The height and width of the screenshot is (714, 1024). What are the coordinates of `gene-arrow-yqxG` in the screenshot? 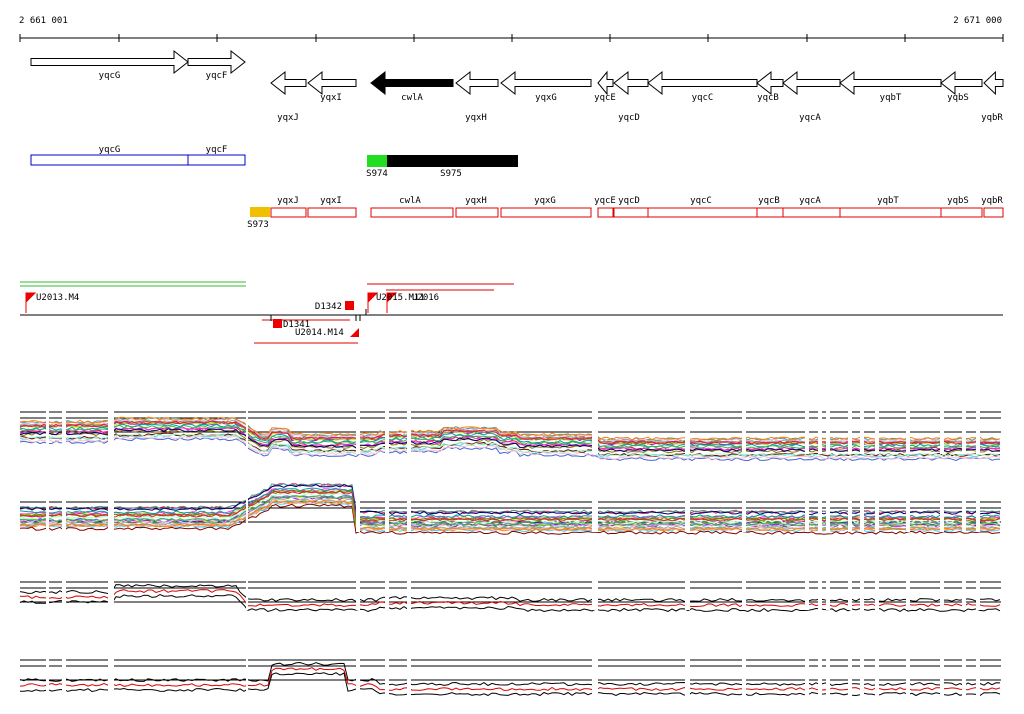 It's located at (546, 83).